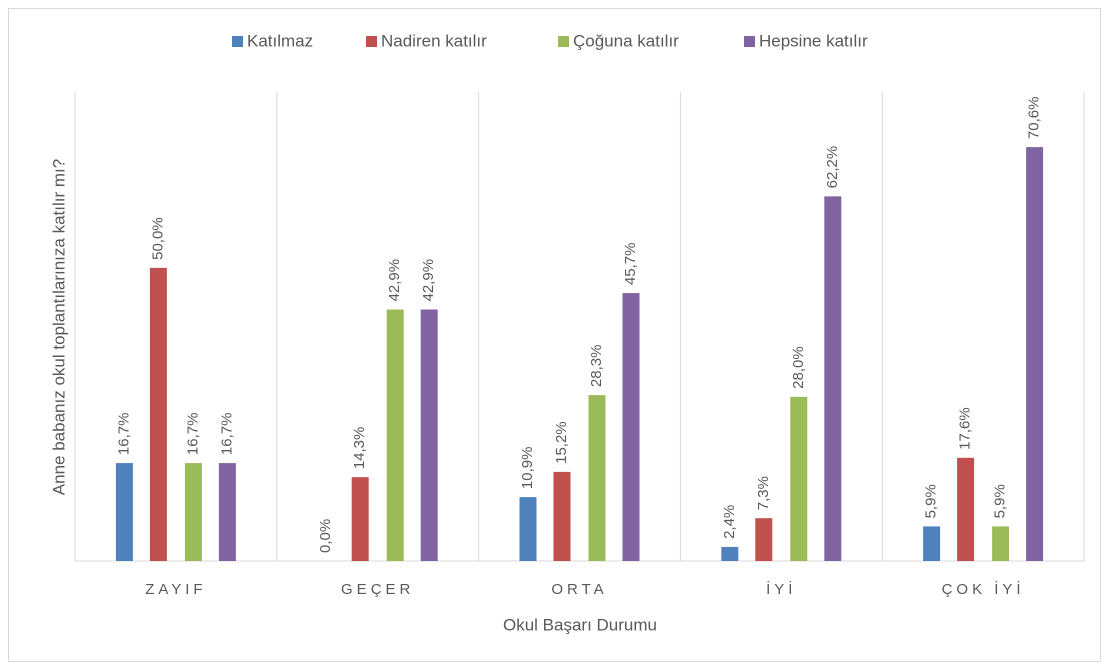  Describe the element at coordinates (561, 442) in the screenshot. I see `data-label: 15,2%` at that location.